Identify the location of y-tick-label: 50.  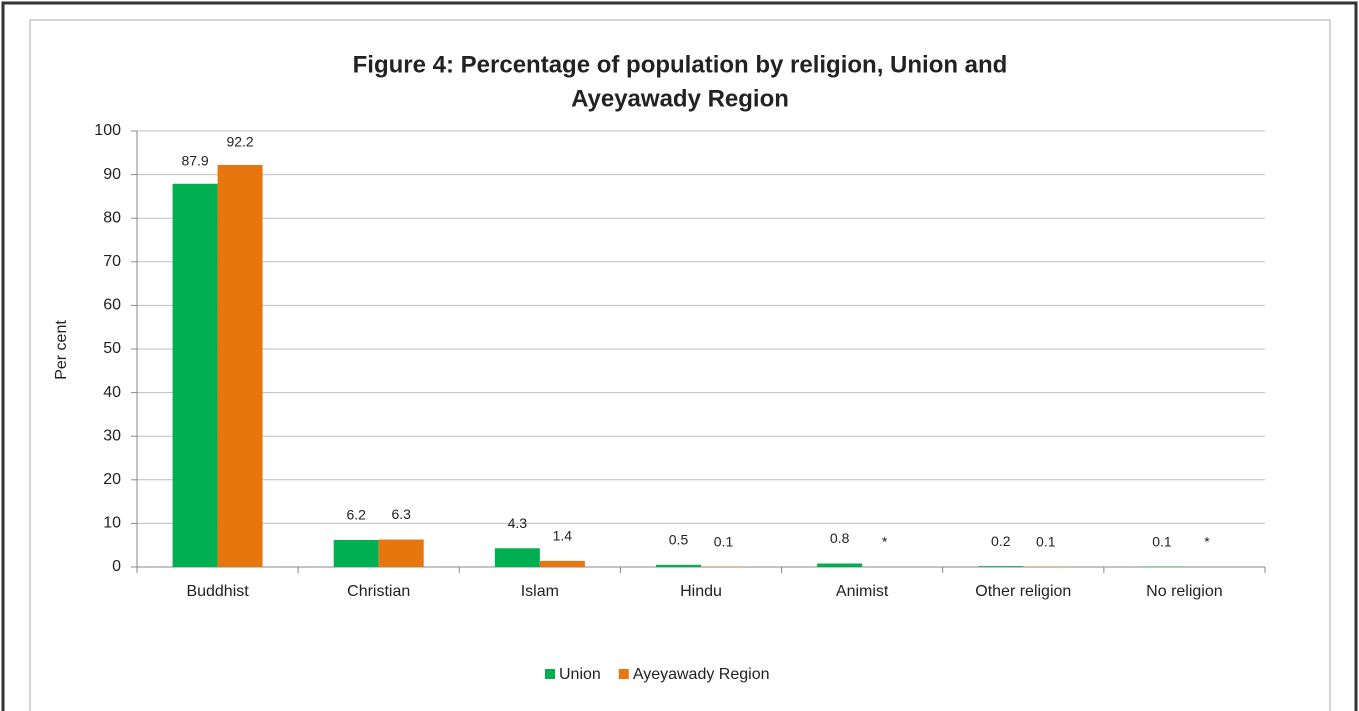
(112, 348).